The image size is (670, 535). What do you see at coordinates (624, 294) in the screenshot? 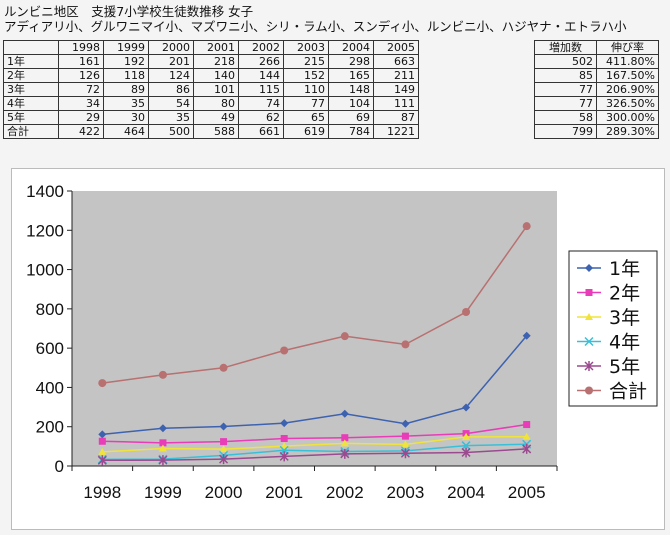
I see `legend-label: 2年` at bounding box center [624, 294].